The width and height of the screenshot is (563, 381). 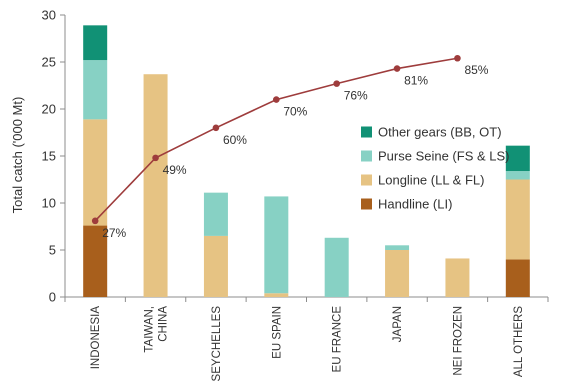 I want to click on bar-purse-seine-fs-ls-indonesia, so click(x=95, y=90).